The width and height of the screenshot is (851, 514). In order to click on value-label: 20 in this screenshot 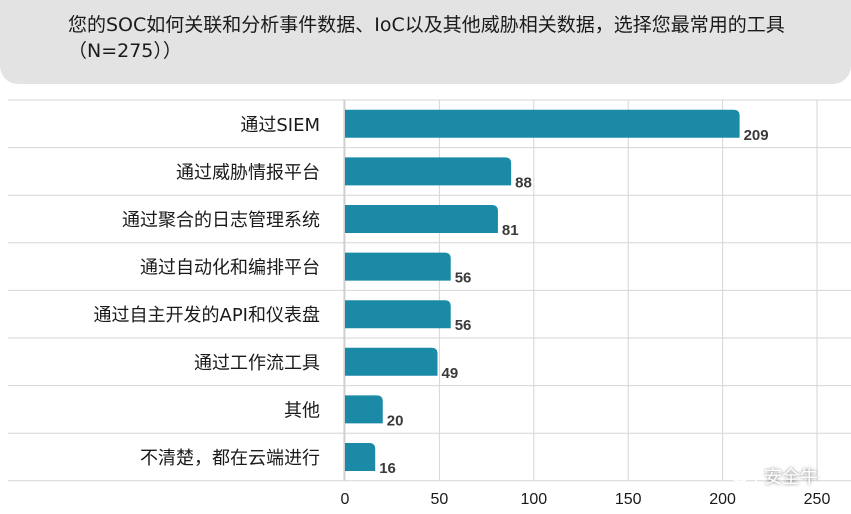, I will do `click(395, 420)`.